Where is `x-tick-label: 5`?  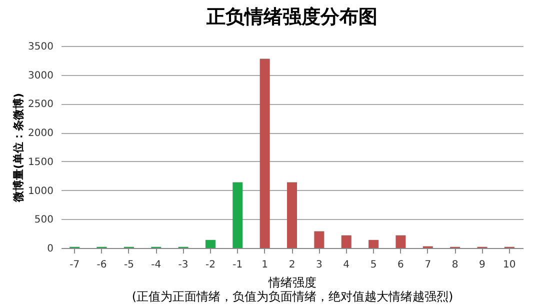
x-tick-label: 5 is located at coordinates (373, 265).